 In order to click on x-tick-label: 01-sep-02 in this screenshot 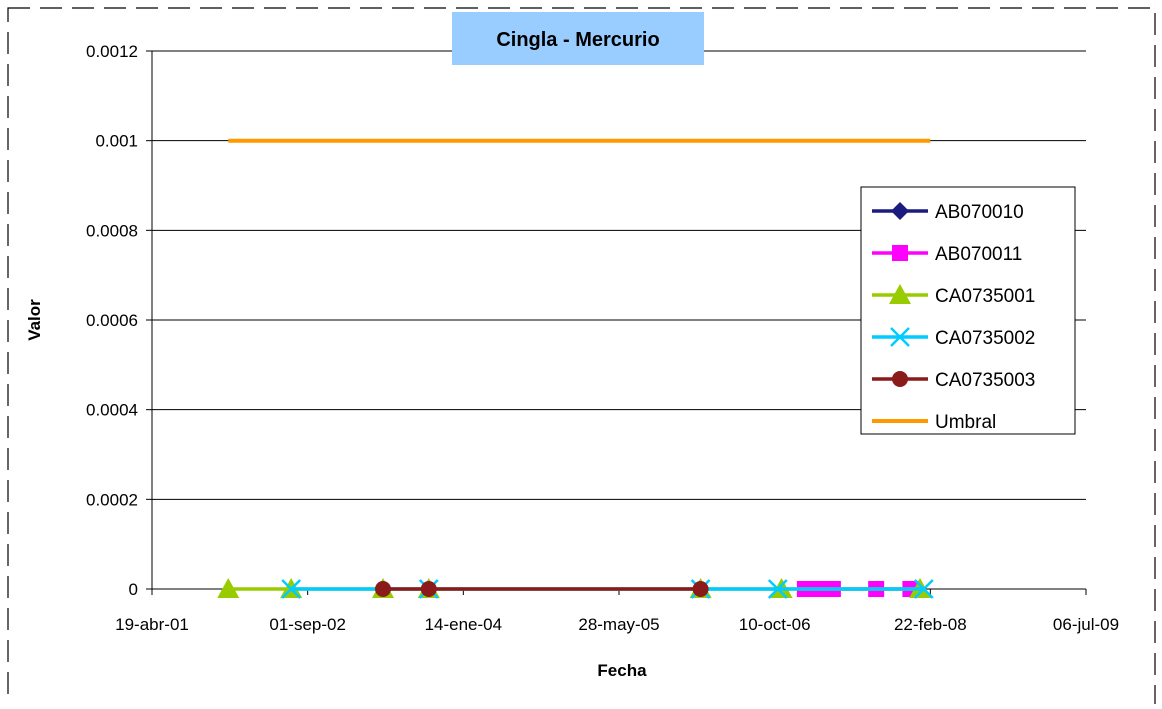, I will do `click(307, 624)`.